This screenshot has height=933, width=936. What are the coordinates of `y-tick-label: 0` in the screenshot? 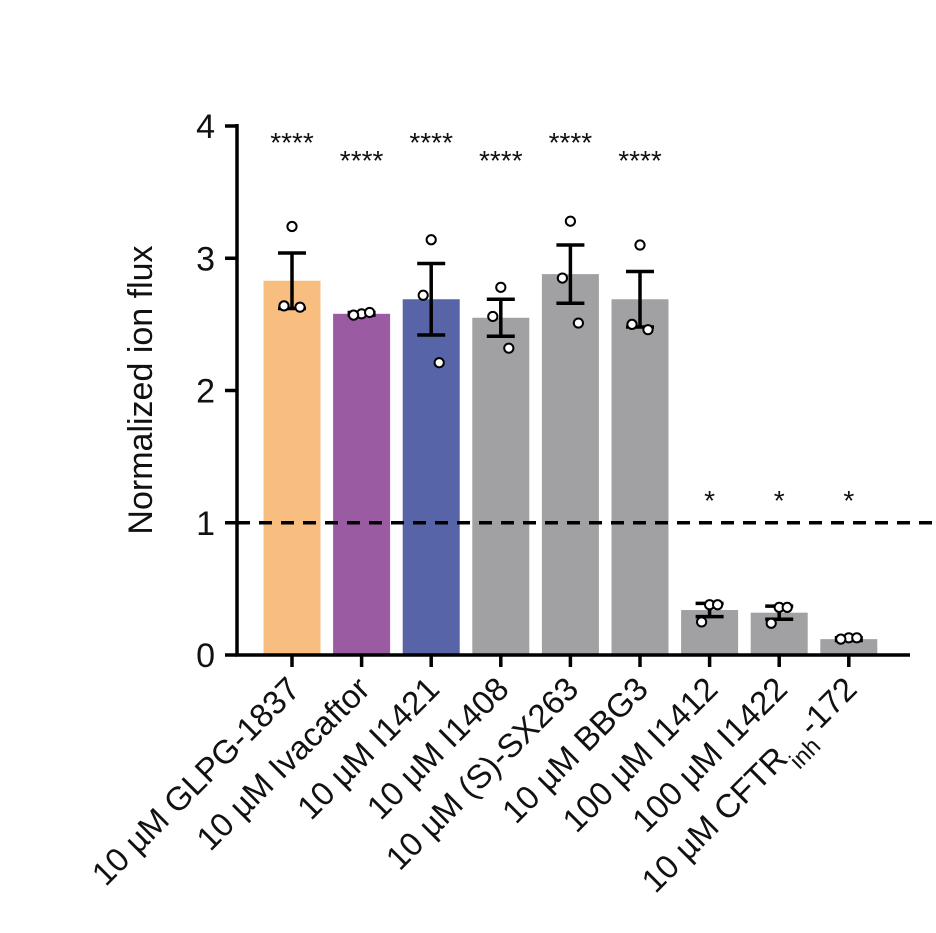 It's located at (205, 656).